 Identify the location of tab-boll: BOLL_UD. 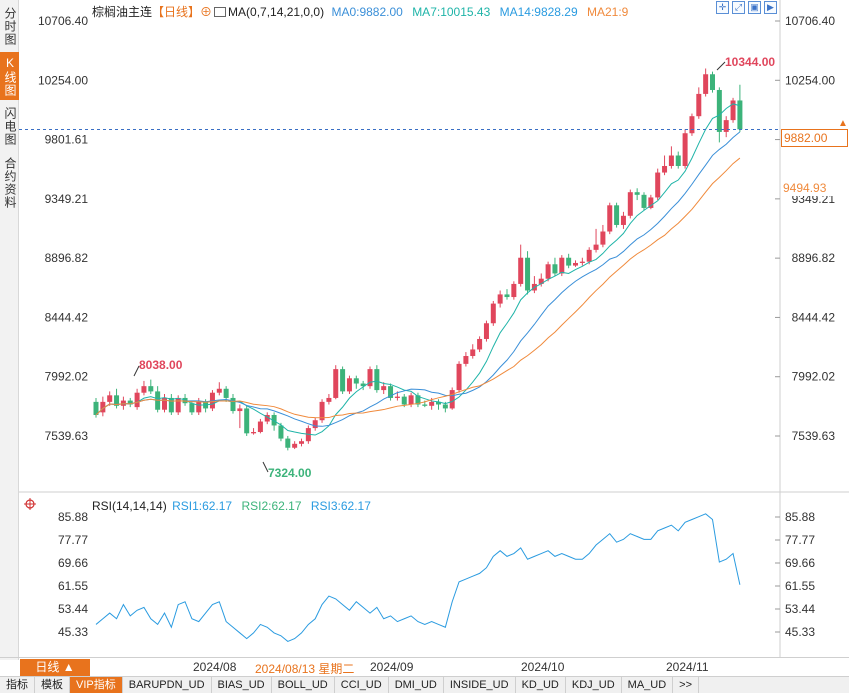
(303, 685).